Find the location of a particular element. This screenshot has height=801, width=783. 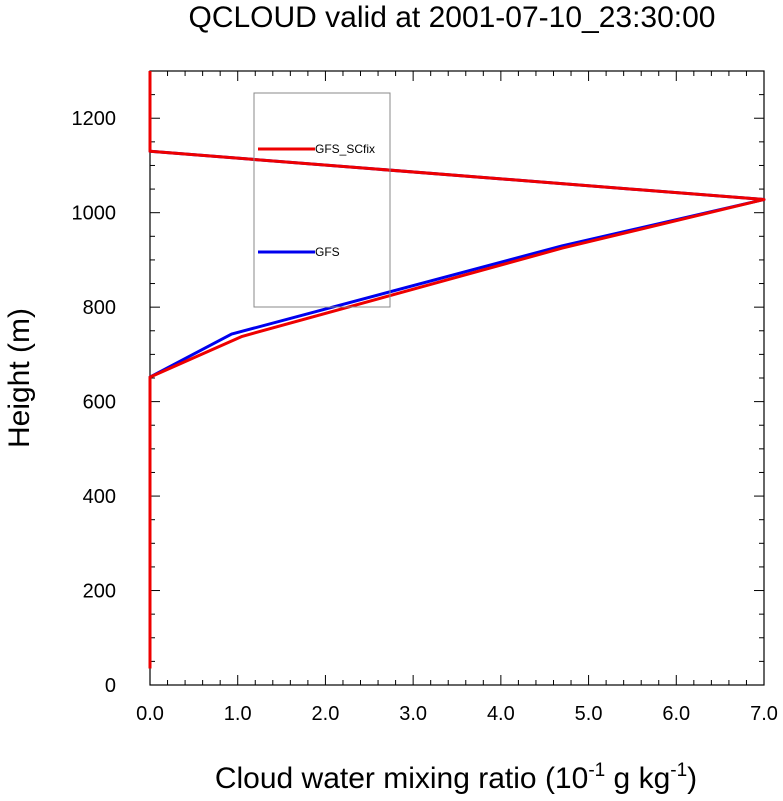

legend-label-gfs-scfix: GFS_SCfix is located at coordinates (345, 149).